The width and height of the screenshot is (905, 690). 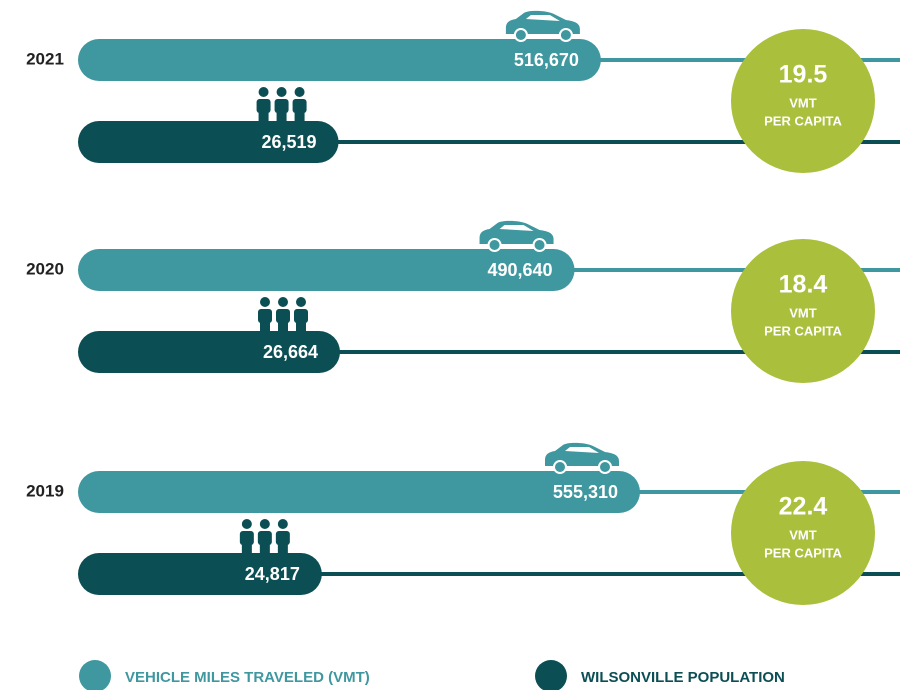 What do you see at coordinates (803, 75) in the screenshot?
I see `per-capita-value: 19.5` at bounding box center [803, 75].